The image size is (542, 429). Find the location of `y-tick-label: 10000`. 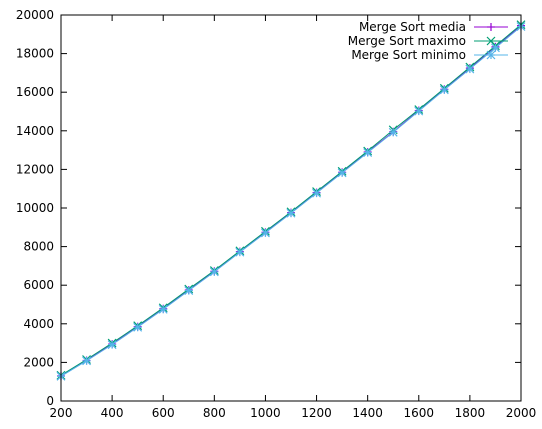

y-tick-label: 10000 is located at coordinates (35, 208).